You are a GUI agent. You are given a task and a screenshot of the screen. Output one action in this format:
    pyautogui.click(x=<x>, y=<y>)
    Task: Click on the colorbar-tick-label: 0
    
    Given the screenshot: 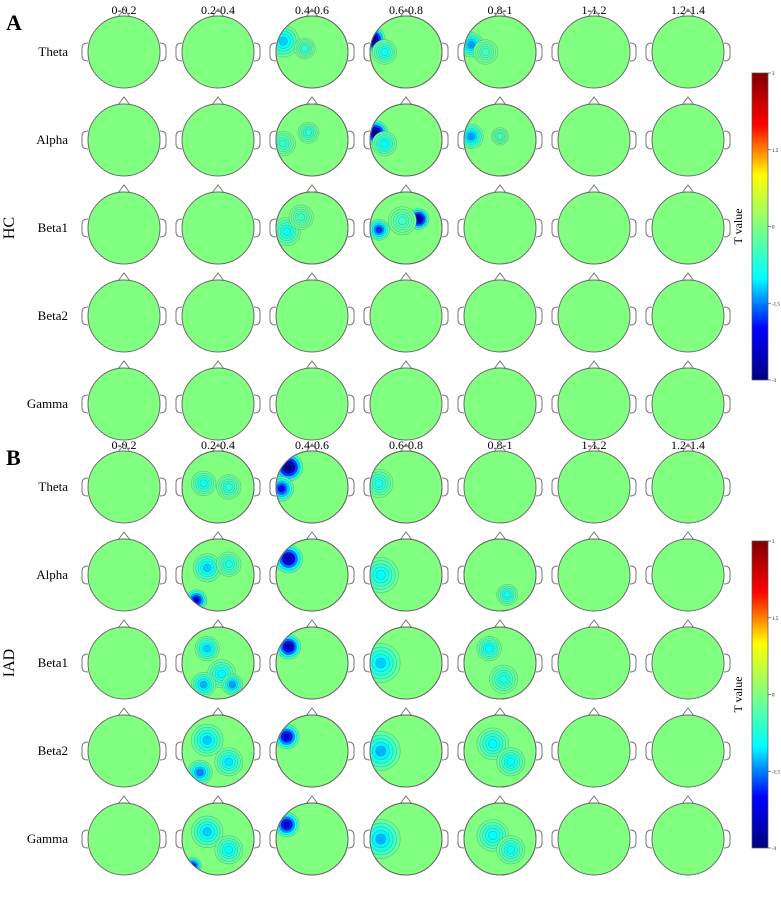 What is the action you would take?
    pyautogui.click(x=773, y=696)
    